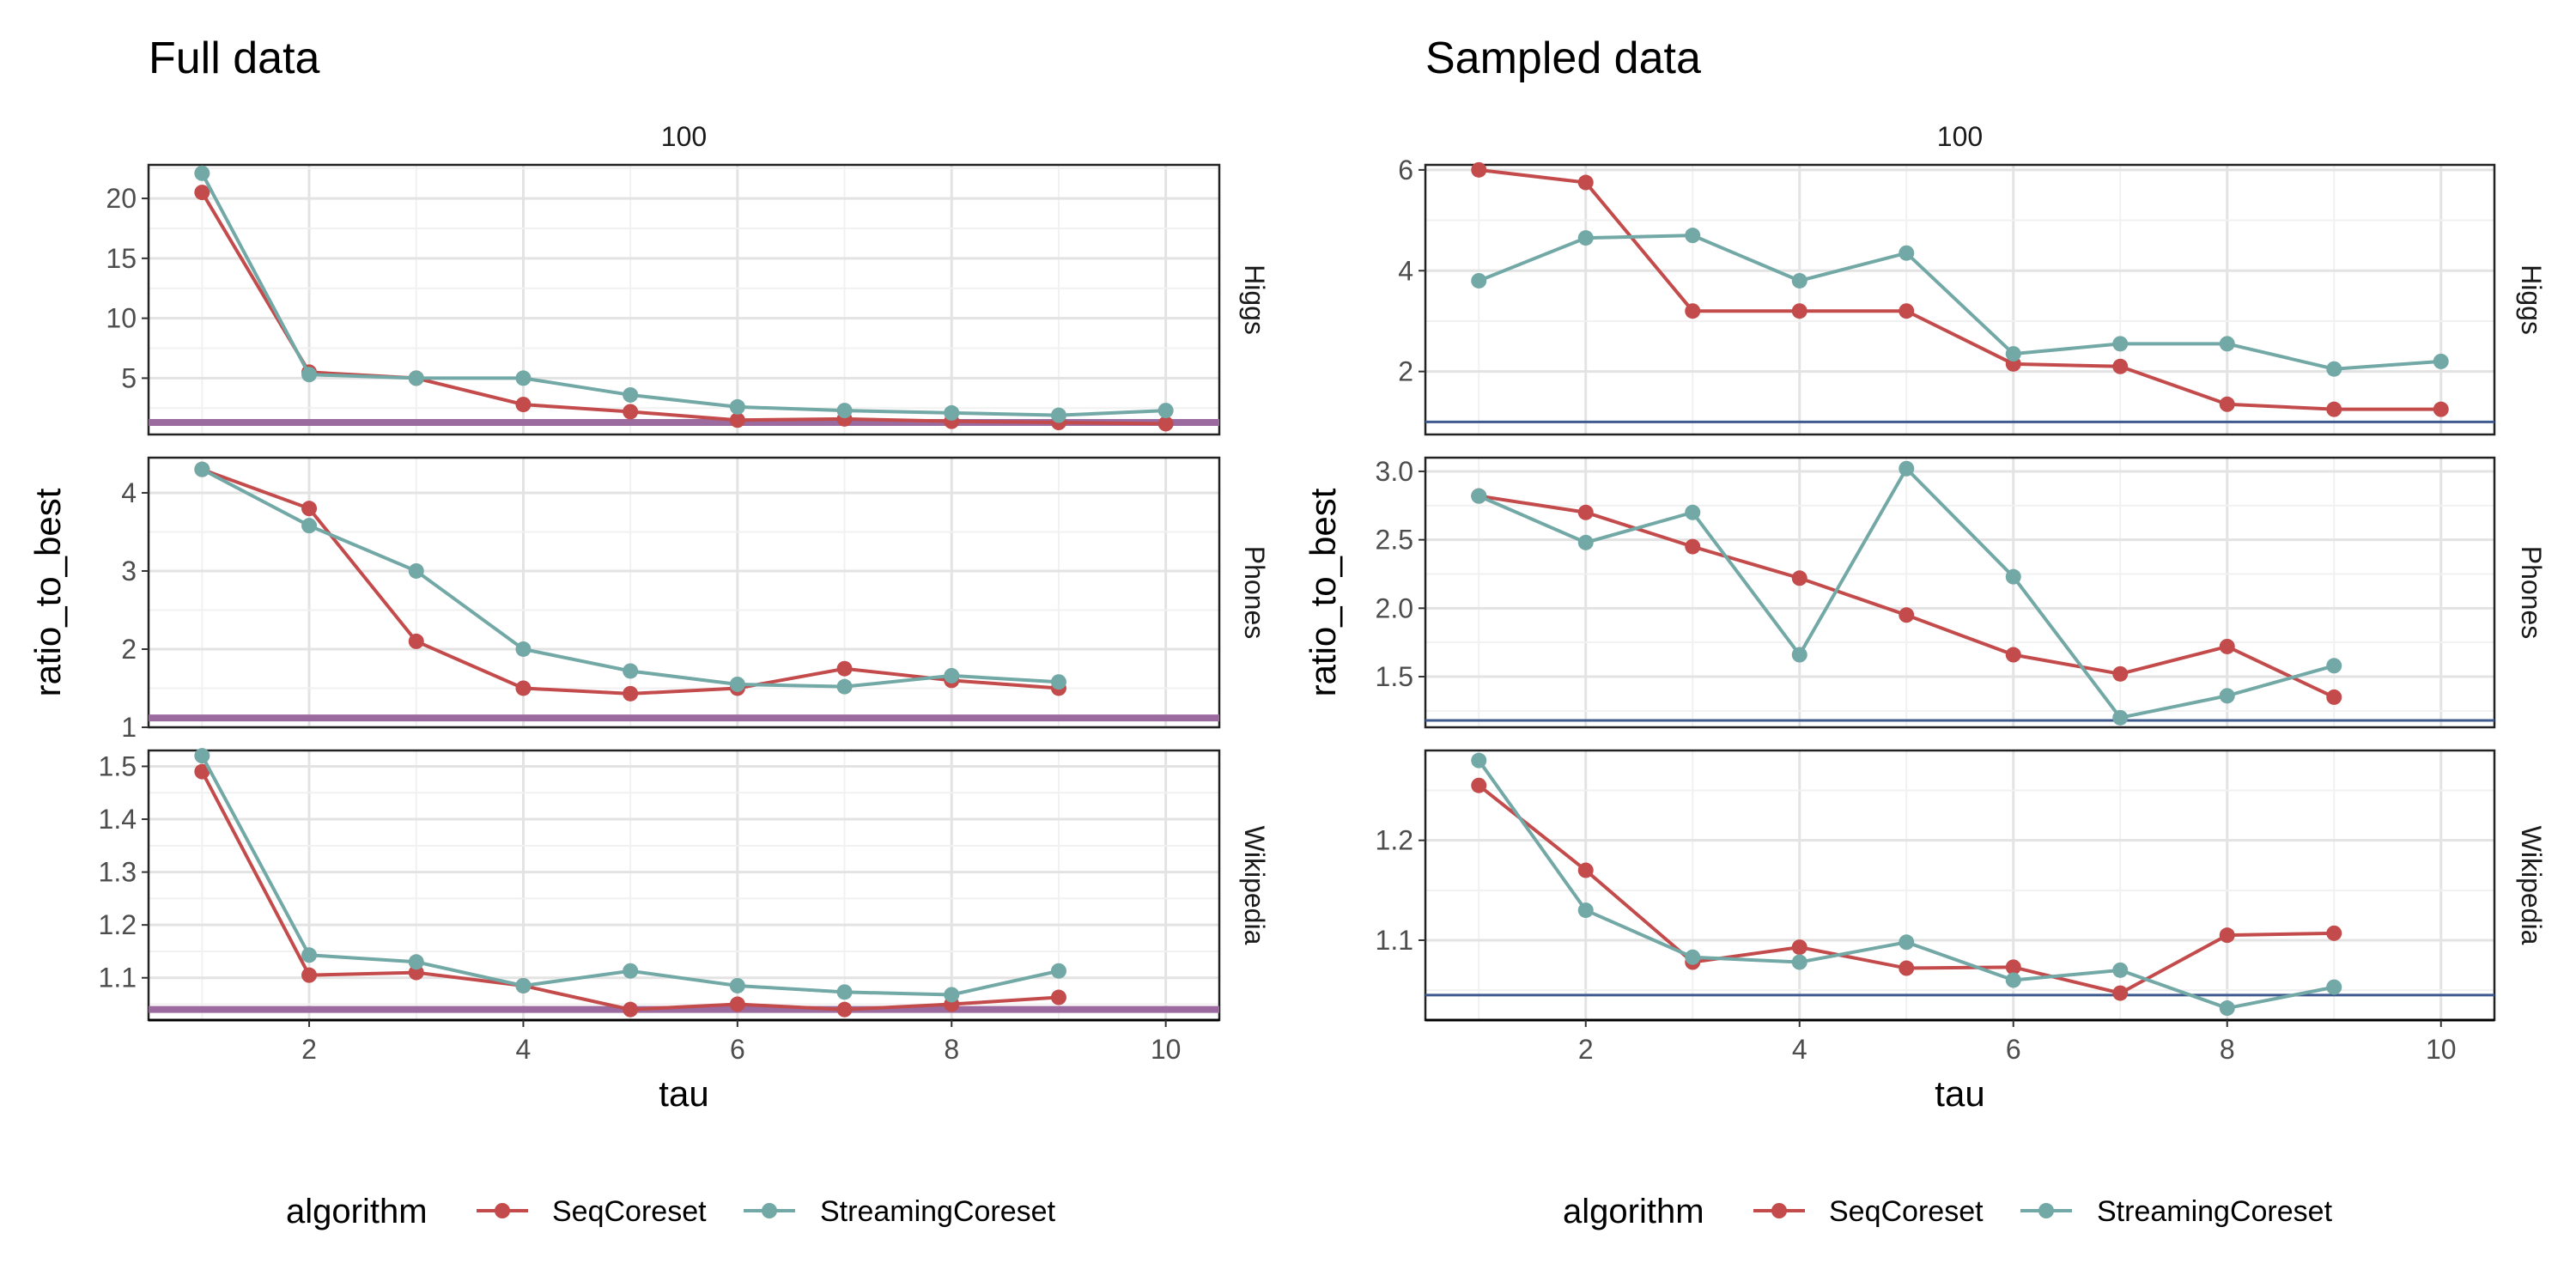  I want to click on facet-wikipedia: 1.1 1.2 1.3 1.4 1.5 Wikipedia, so click(684, 885).